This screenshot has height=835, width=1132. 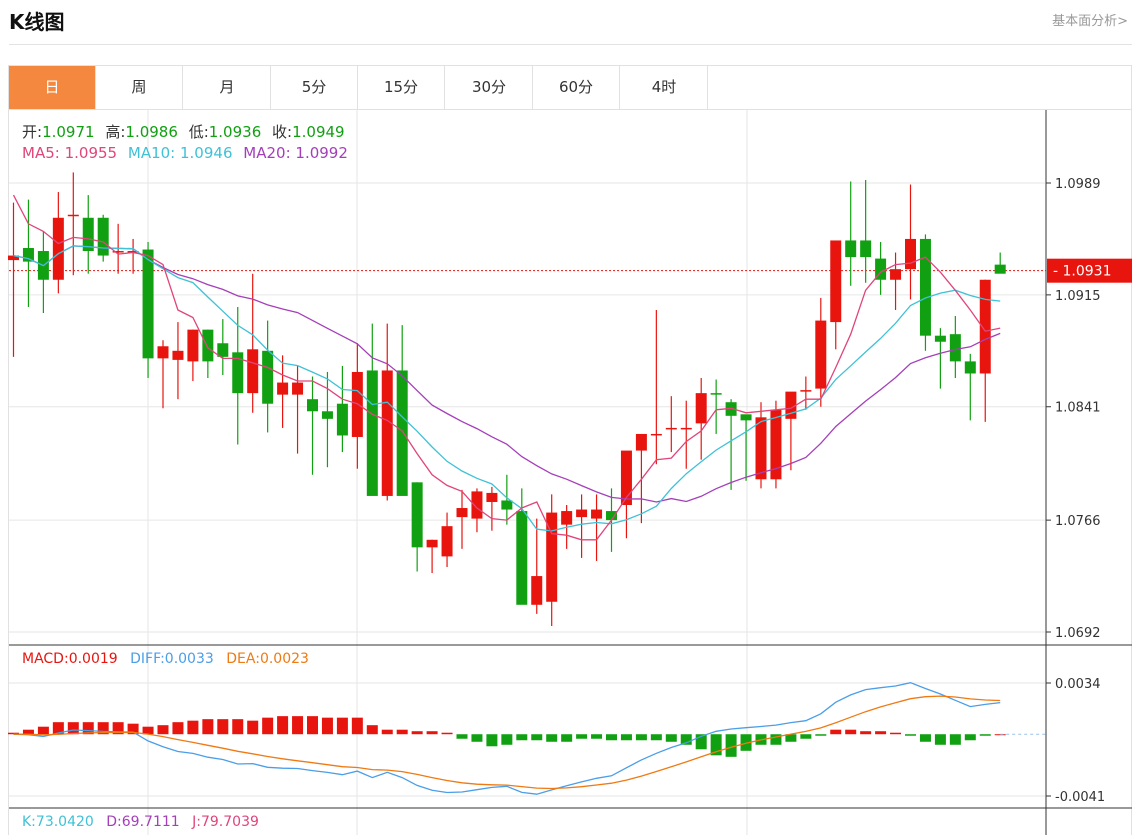 I want to click on tab-15min: 15分, so click(x=401, y=87).